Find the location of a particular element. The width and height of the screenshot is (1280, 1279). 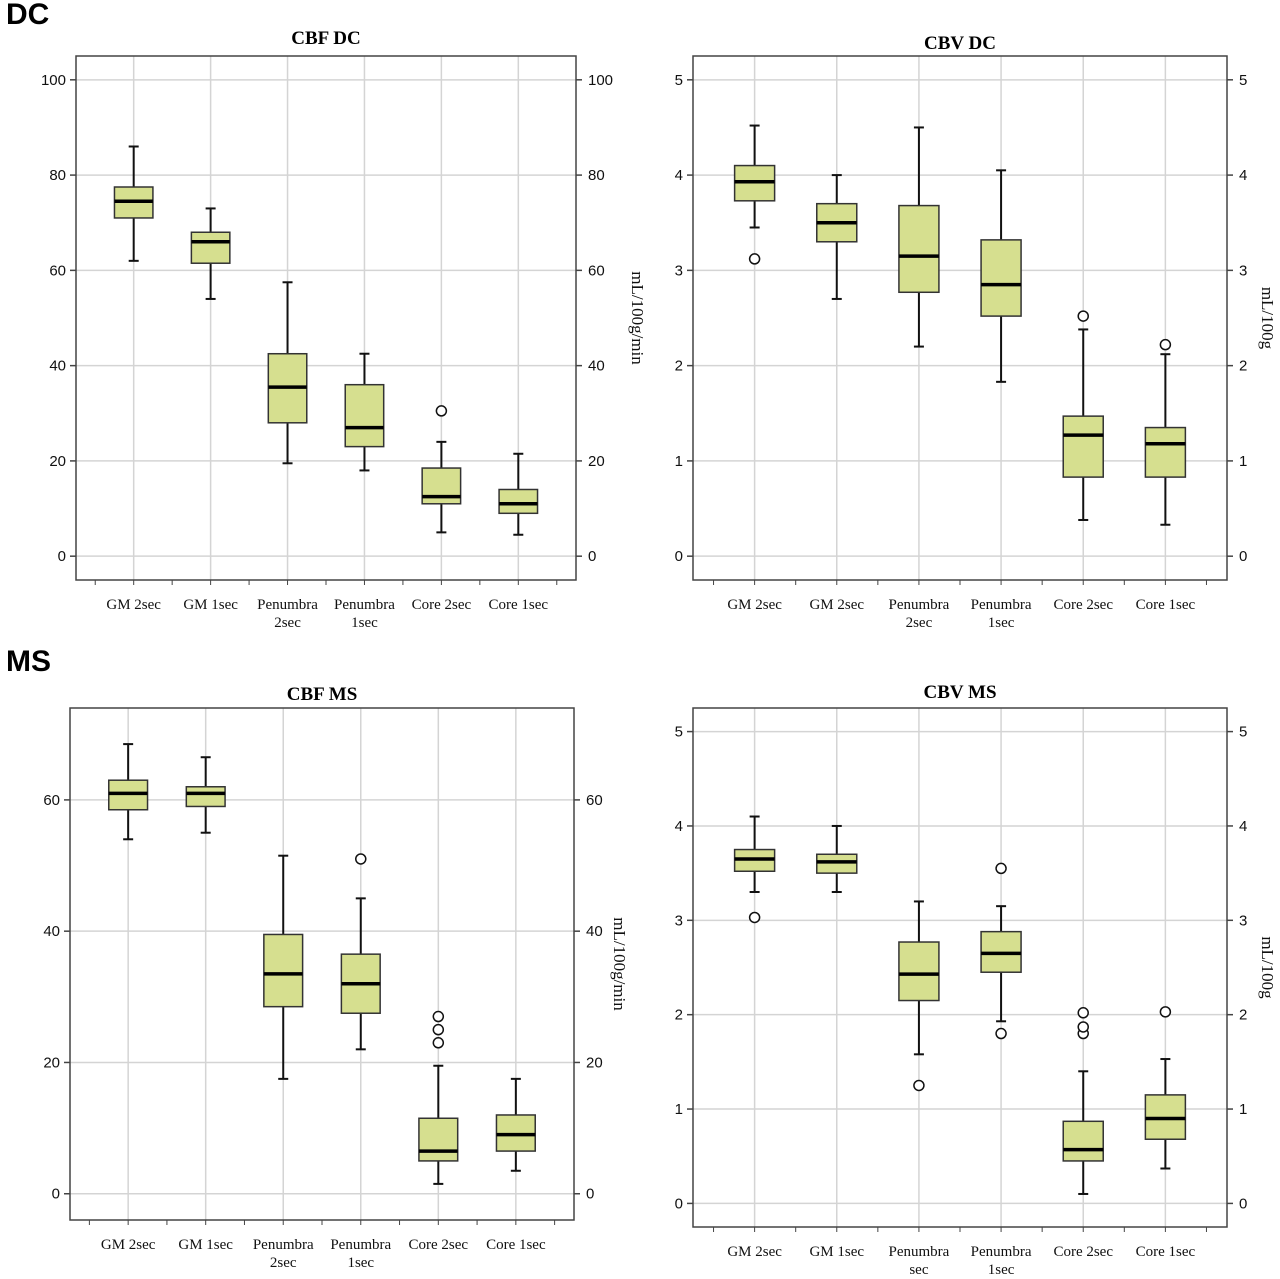

y-tick-label-left: 80 is located at coordinates (57, 175).